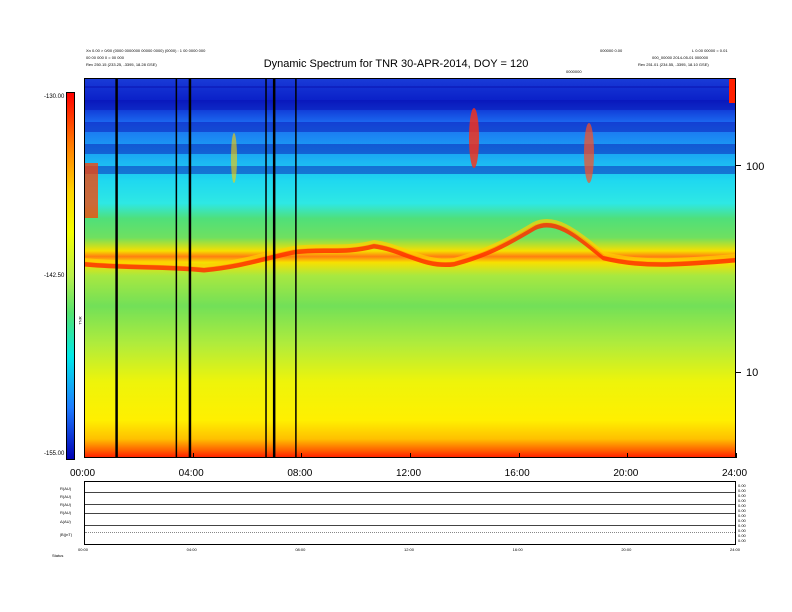  What do you see at coordinates (65, 521) in the screenshot?
I see `ephemeris-row-label: Δ(AU)` at bounding box center [65, 521].